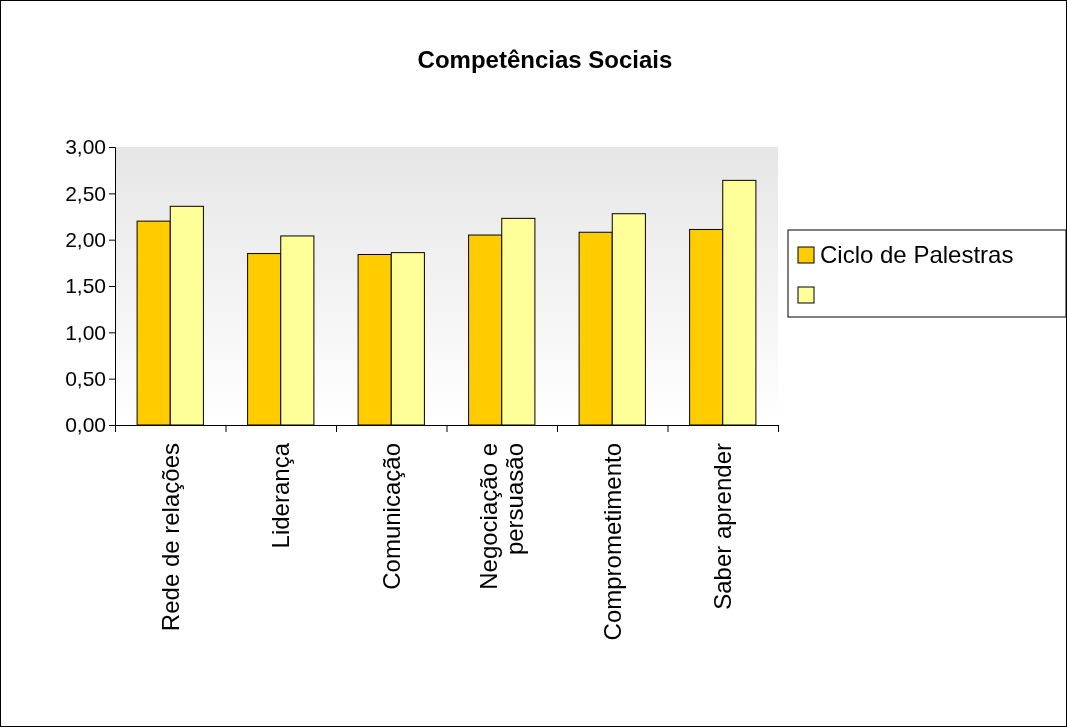 The height and width of the screenshot is (727, 1067). Describe the element at coordinates (723, 526) in the screenshot. I see `x-tick-label: Saber aprender` at that location.